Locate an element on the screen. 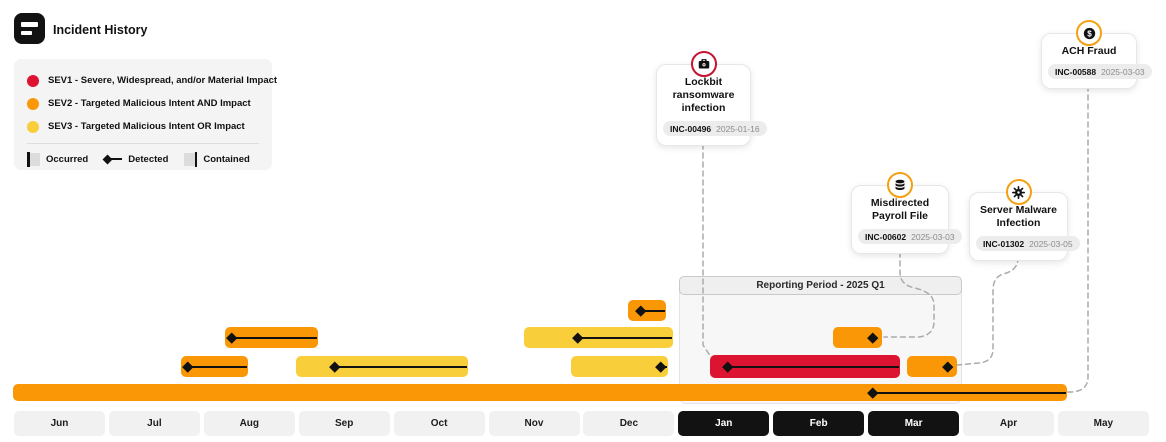 This screenshot has height=442, width=1166. incident-date: 2025-03-05 is located at coordinates (1051, 243).